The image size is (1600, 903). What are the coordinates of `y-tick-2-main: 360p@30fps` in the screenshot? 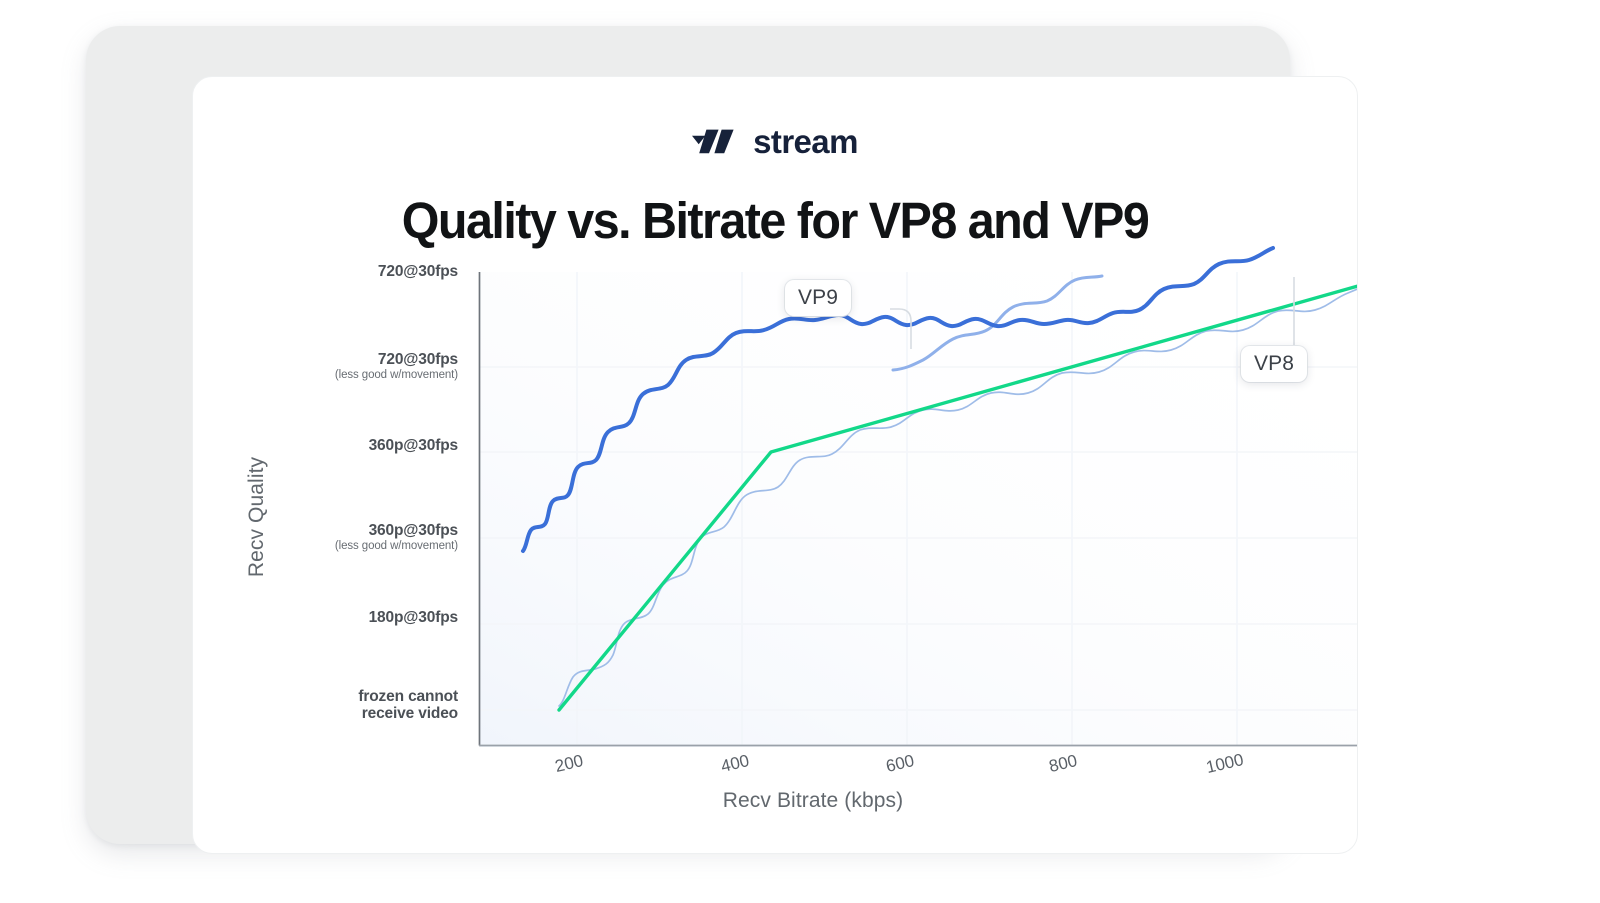 It's located at (413, 445).